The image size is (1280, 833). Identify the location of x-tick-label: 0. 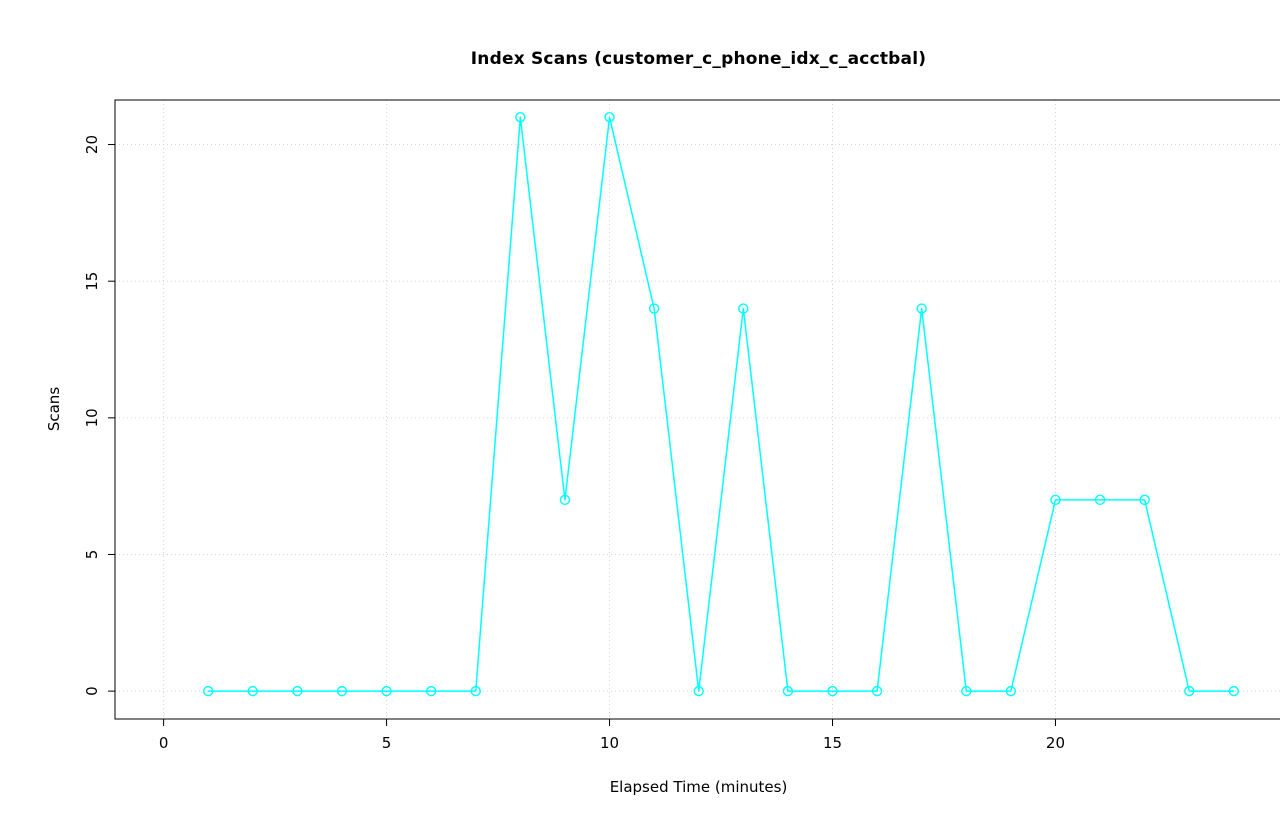
(164, 743).